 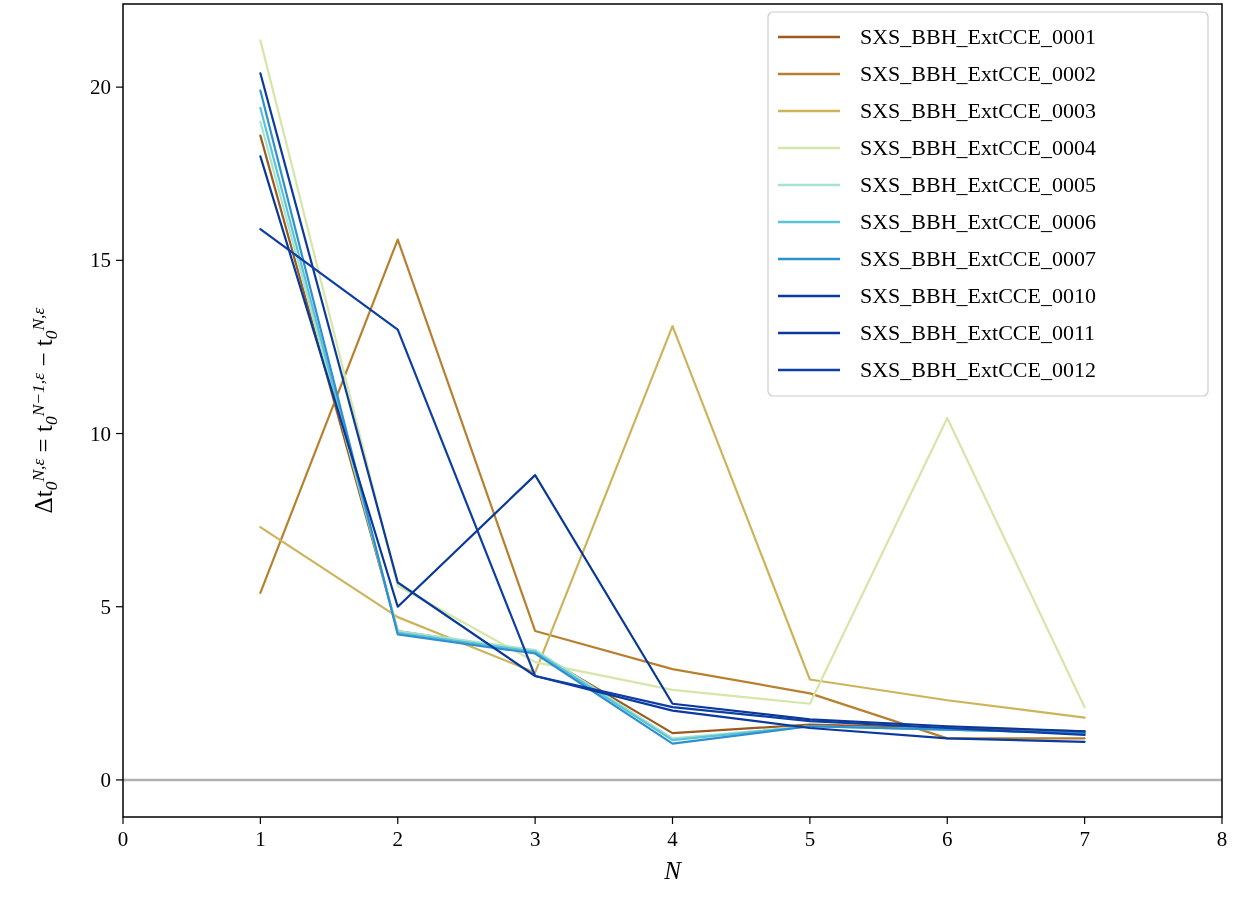 I want to click on y-tick-label: 0, so click(x=105, y=779).